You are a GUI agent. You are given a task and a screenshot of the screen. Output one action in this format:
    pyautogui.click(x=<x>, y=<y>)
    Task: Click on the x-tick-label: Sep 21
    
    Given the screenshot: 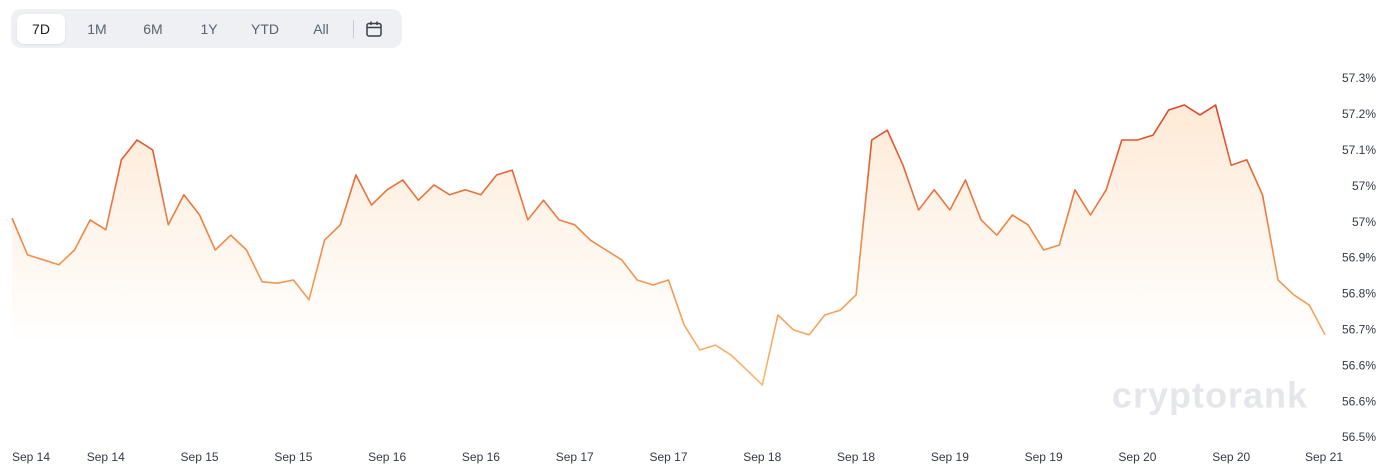 What is the action you would take?
    pyautogui.click(x=1324, y=457)
    